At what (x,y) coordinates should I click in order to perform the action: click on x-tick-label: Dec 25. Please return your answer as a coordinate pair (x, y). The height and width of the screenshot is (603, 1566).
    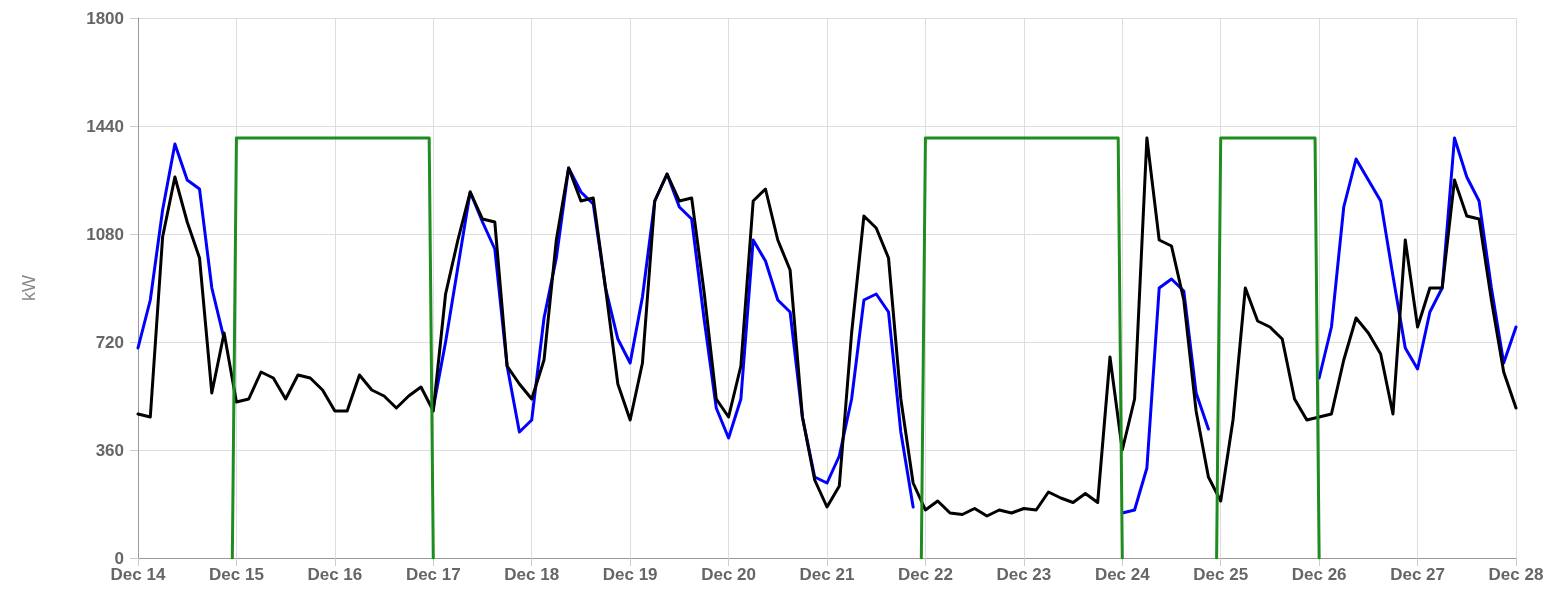
    Looking at the image, I should click on (1221, 574).